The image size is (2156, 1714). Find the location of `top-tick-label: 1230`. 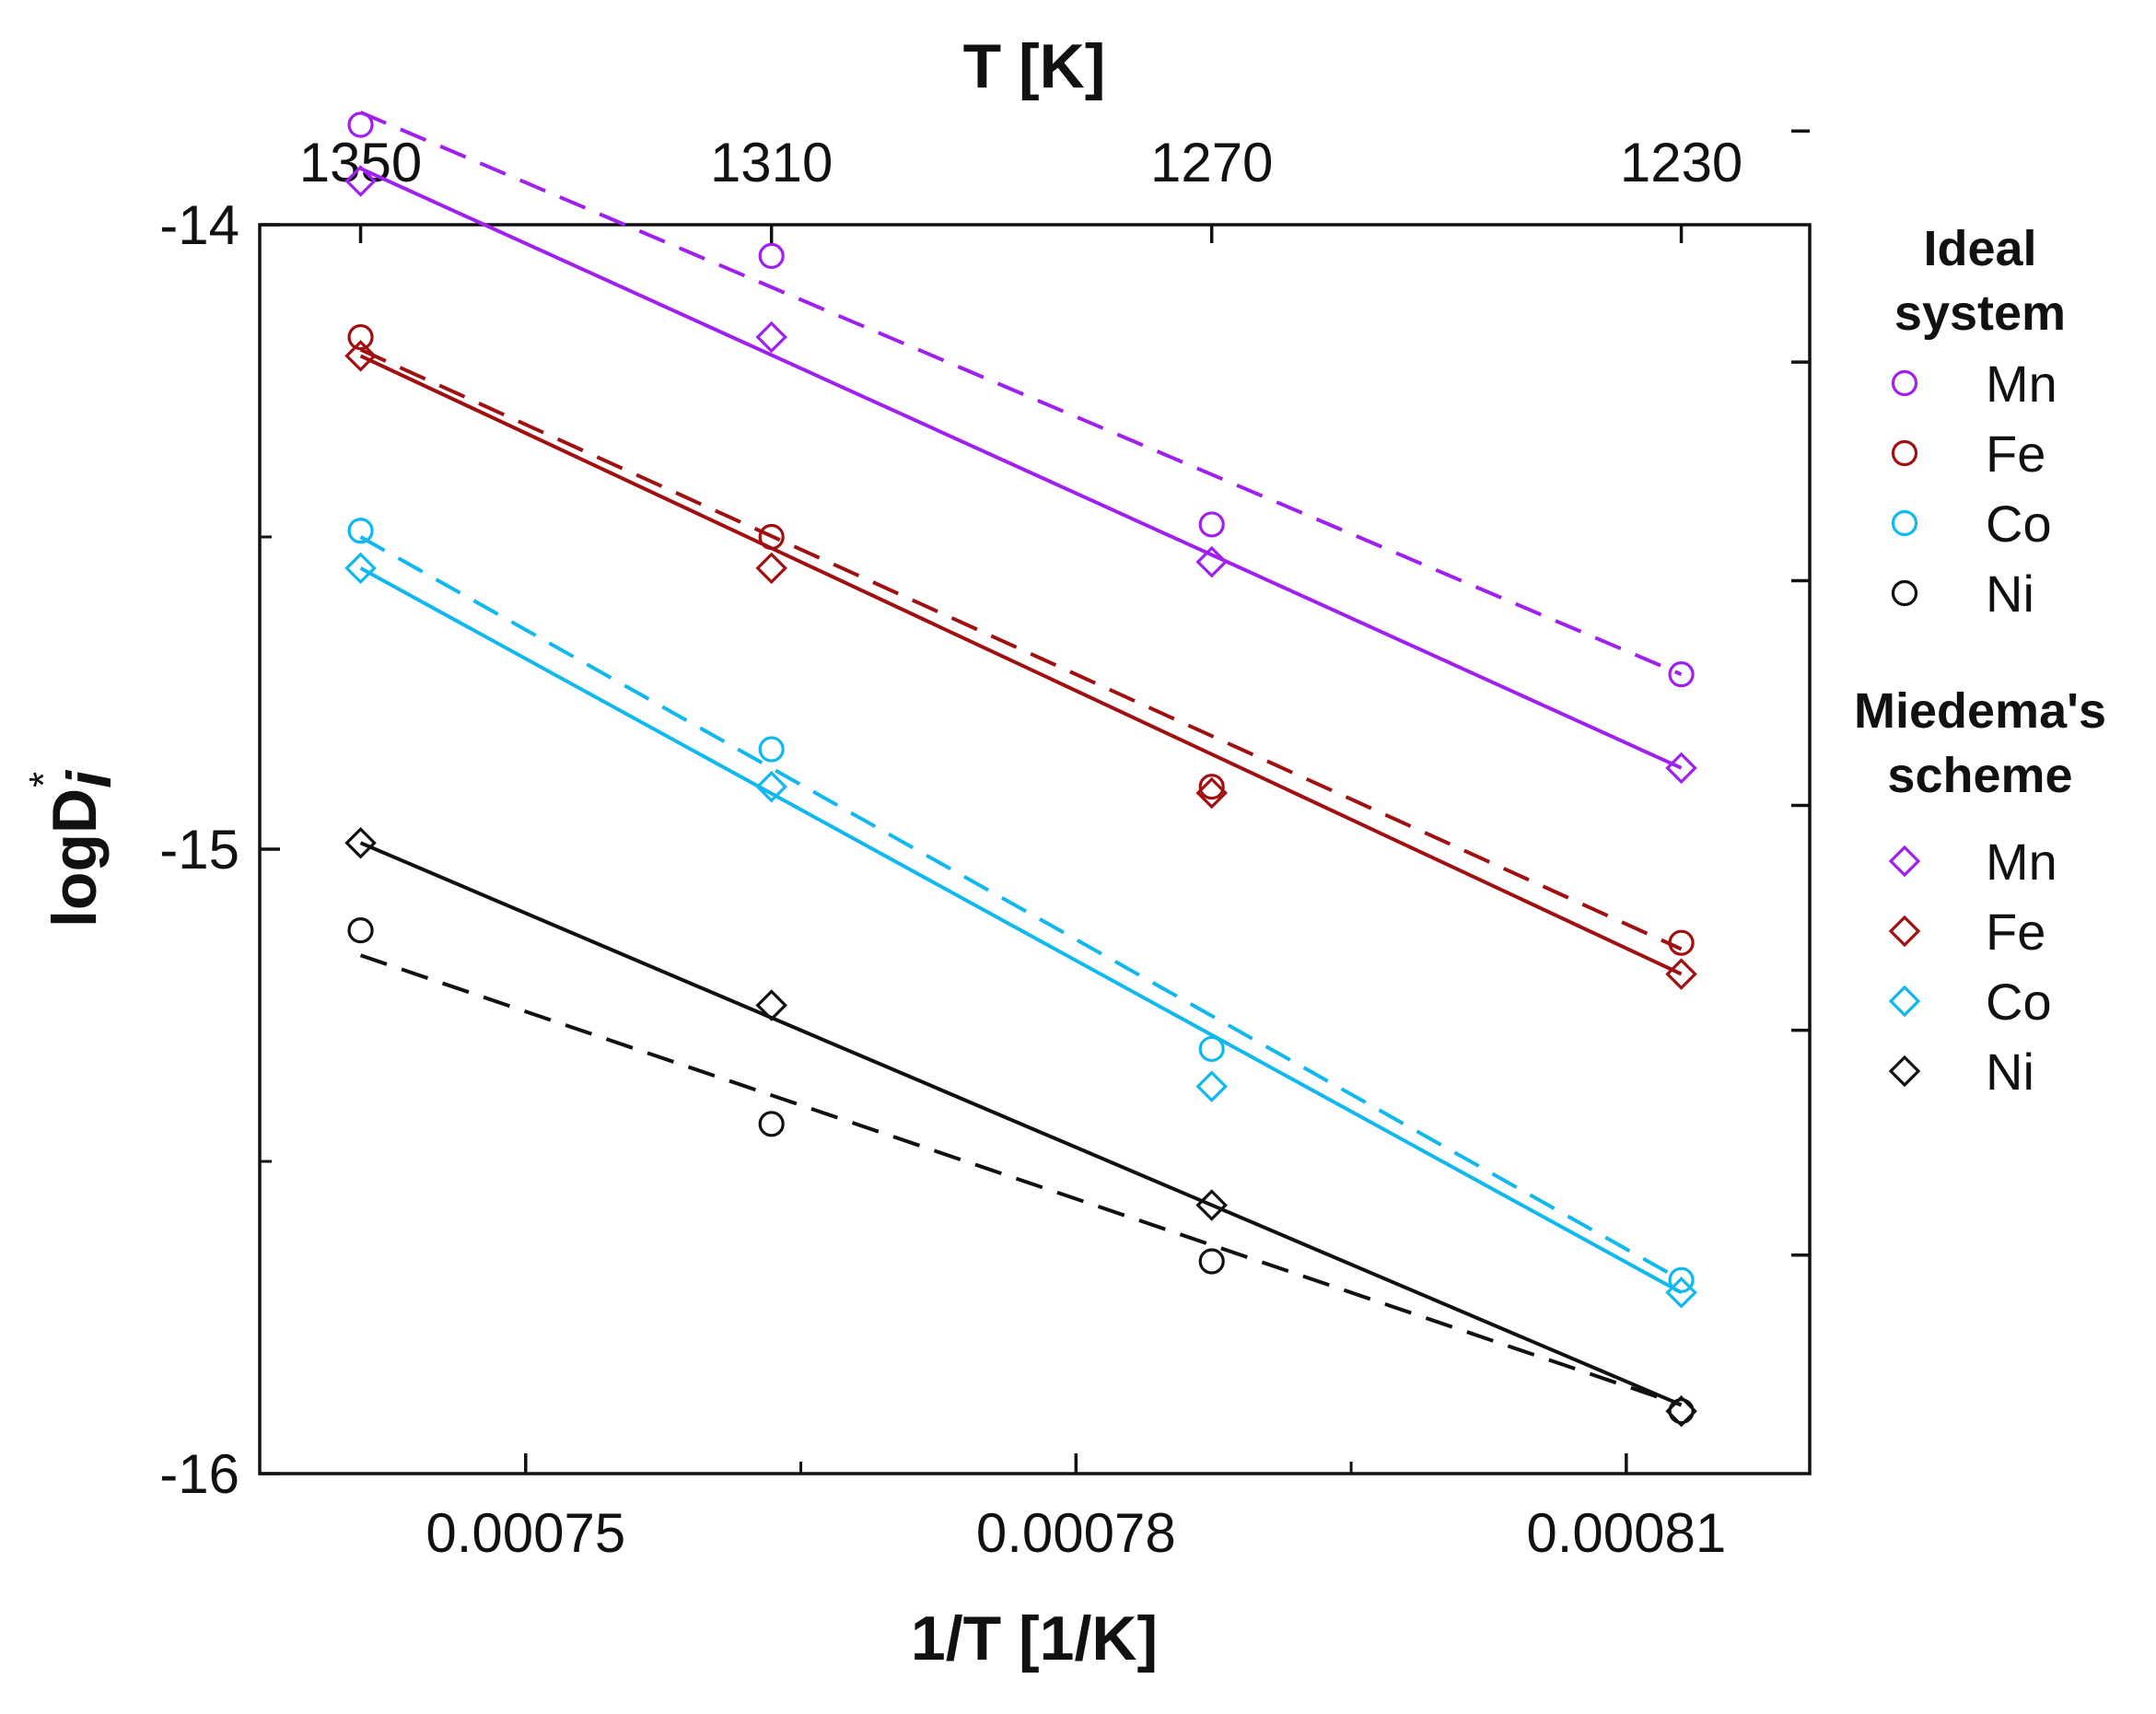

top-tick-label: 1230 is located at coordinates (1681, 162).